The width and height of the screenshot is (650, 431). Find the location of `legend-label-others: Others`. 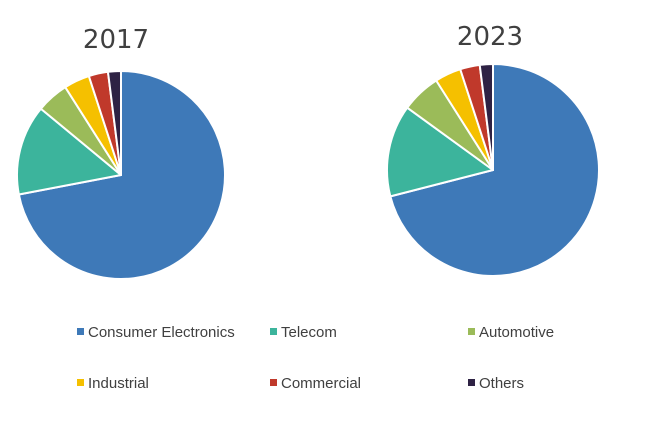

legend-label-others: Others is located at coordinates (501, 383).